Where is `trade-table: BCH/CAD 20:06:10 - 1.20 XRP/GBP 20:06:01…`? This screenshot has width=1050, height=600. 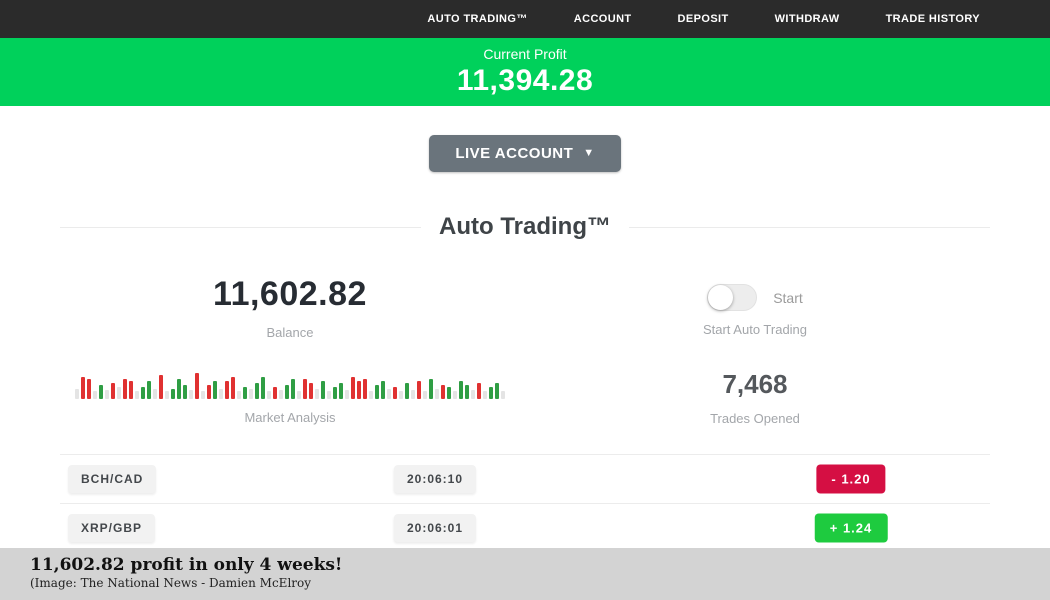 trade-table: BCH/CAD 20:06:10 - 1.20 XRP/GBP 20:06:01… is located at coordinates (525, 503).